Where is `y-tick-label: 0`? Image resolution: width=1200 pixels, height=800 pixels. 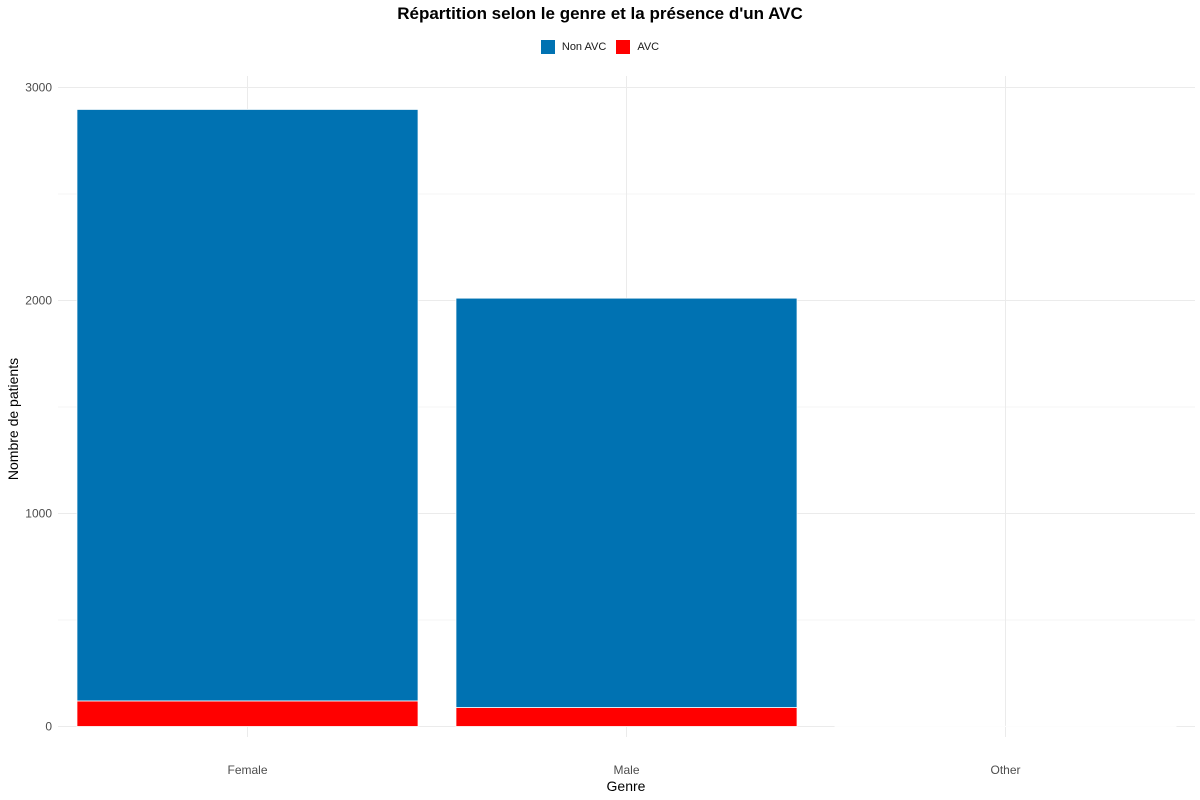 y-tick-label: 0 is located at coordinates (48, 727).